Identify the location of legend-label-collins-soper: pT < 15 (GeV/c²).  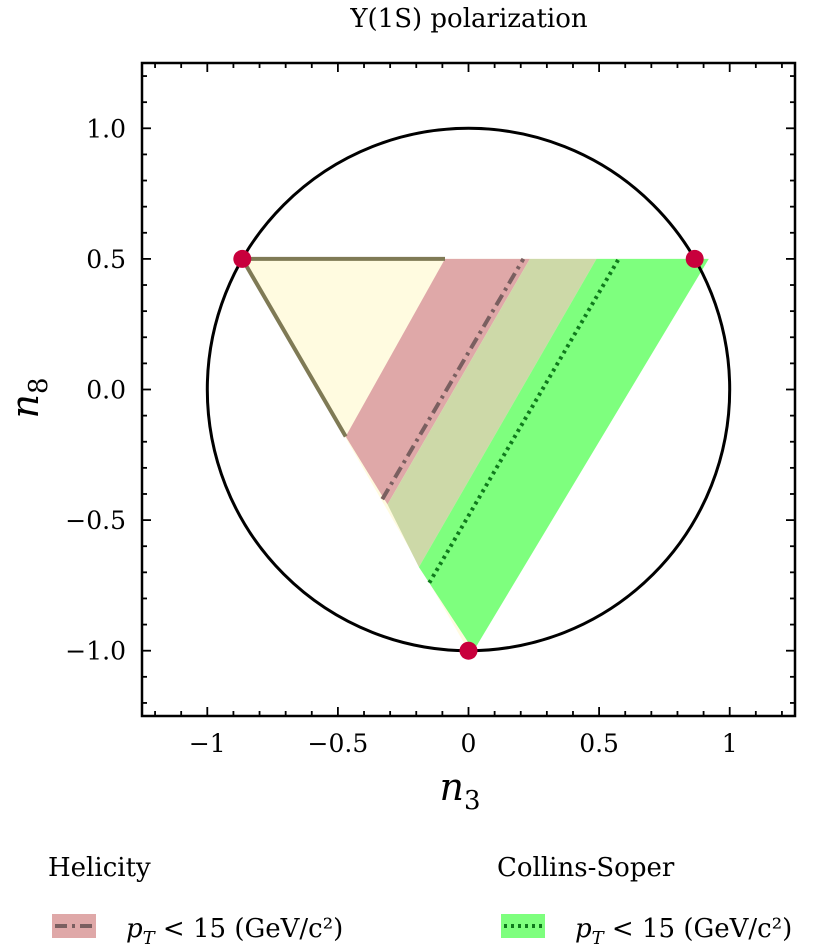
(683, 930).